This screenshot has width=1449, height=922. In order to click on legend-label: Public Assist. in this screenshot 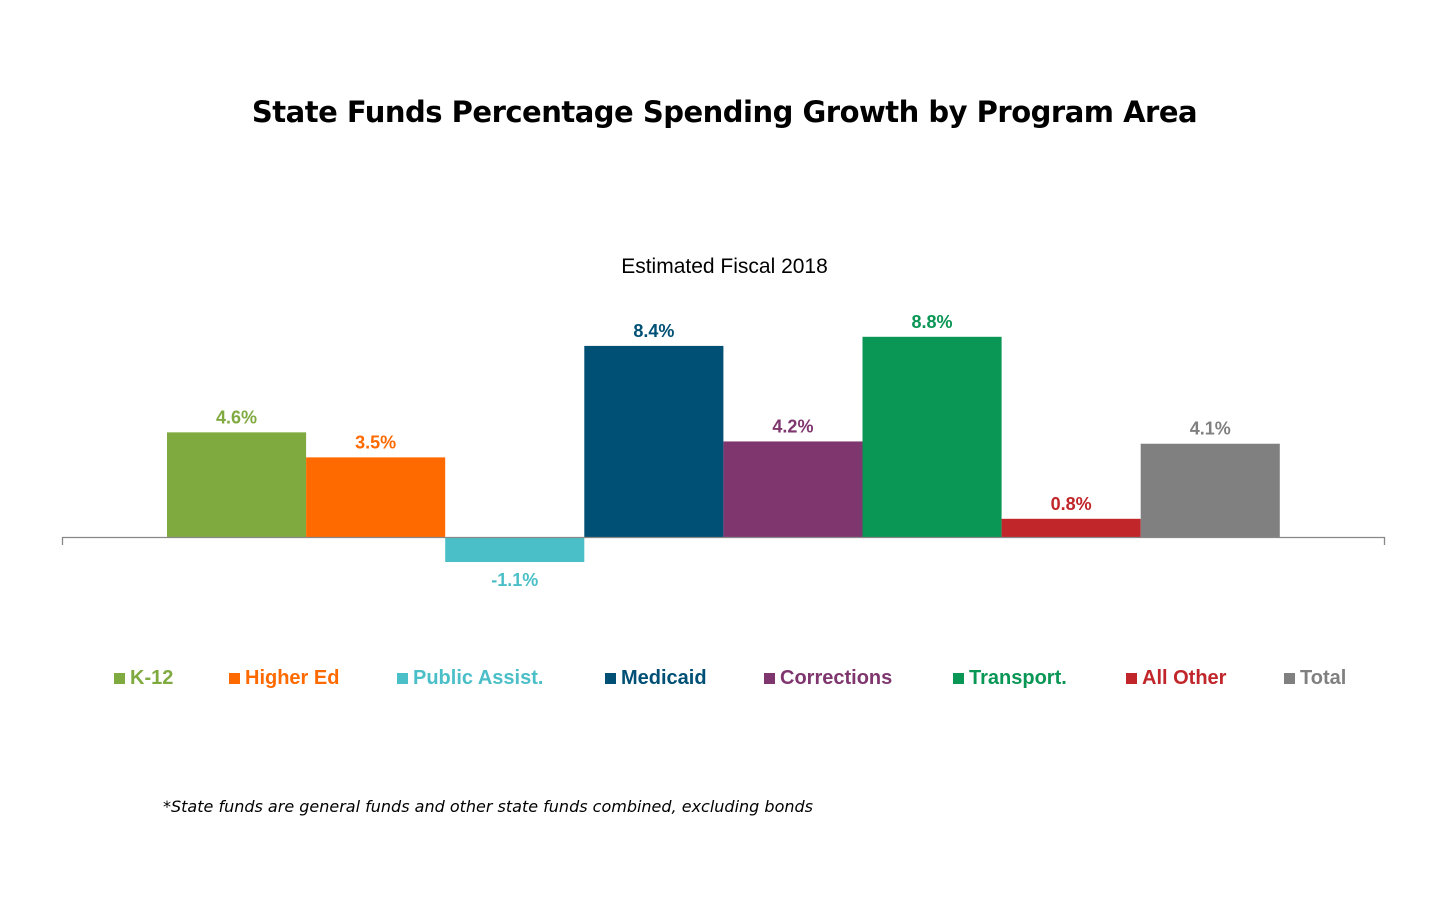, I will do `click(478, 678)`.